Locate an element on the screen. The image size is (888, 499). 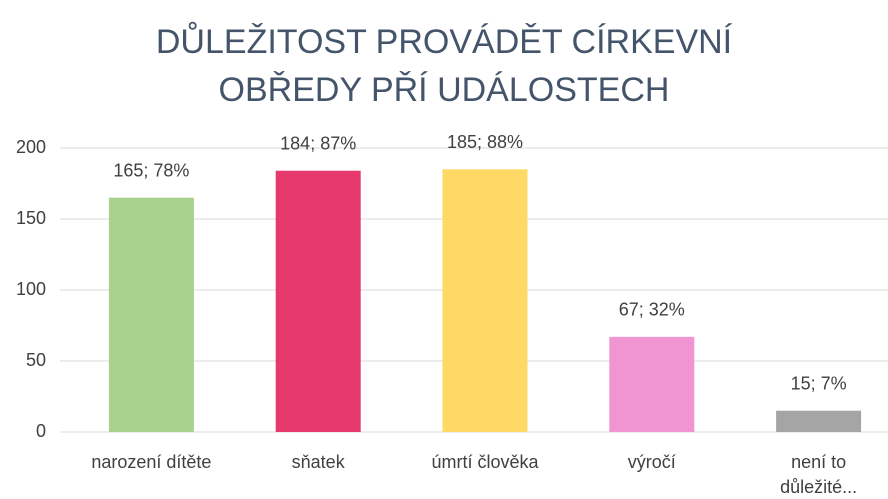
data-label: 185; 88% is located at coordinates (485, 142).